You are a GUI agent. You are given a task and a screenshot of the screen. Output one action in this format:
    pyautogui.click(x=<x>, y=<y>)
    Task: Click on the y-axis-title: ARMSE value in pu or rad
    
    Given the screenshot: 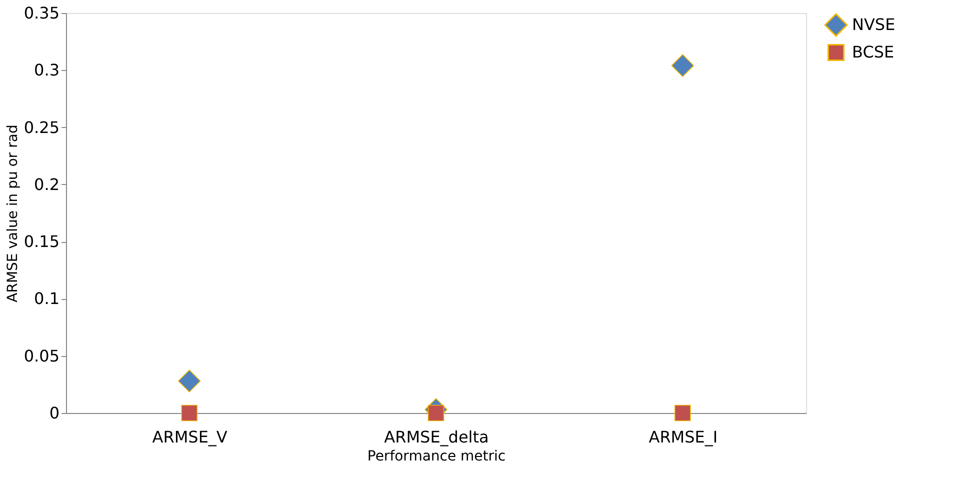 What is the action you would take?
    pyautogui.click(x=12, y=213)
    